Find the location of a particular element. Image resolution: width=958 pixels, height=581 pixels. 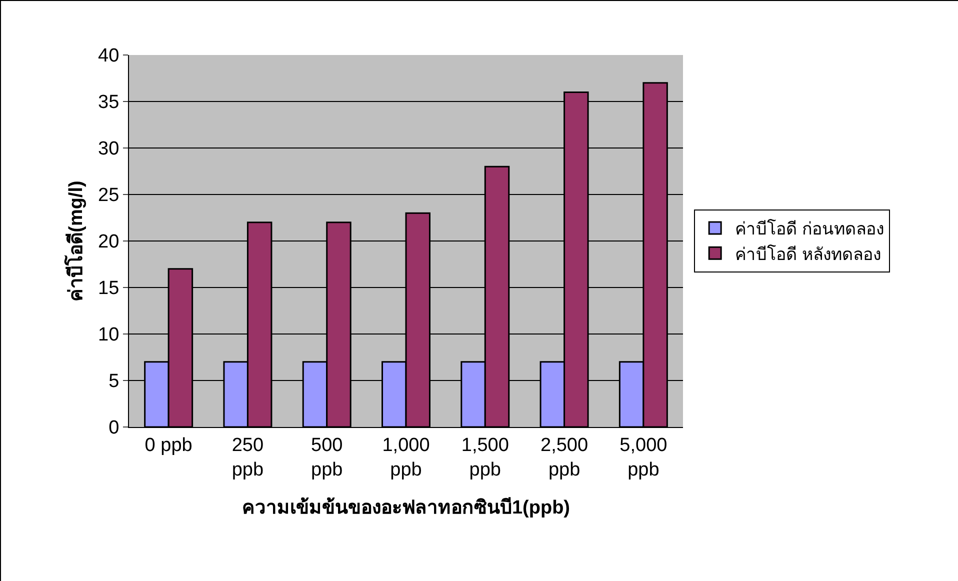

x-tick-label: 2,500 ppb is located at coordinates (564, 457).